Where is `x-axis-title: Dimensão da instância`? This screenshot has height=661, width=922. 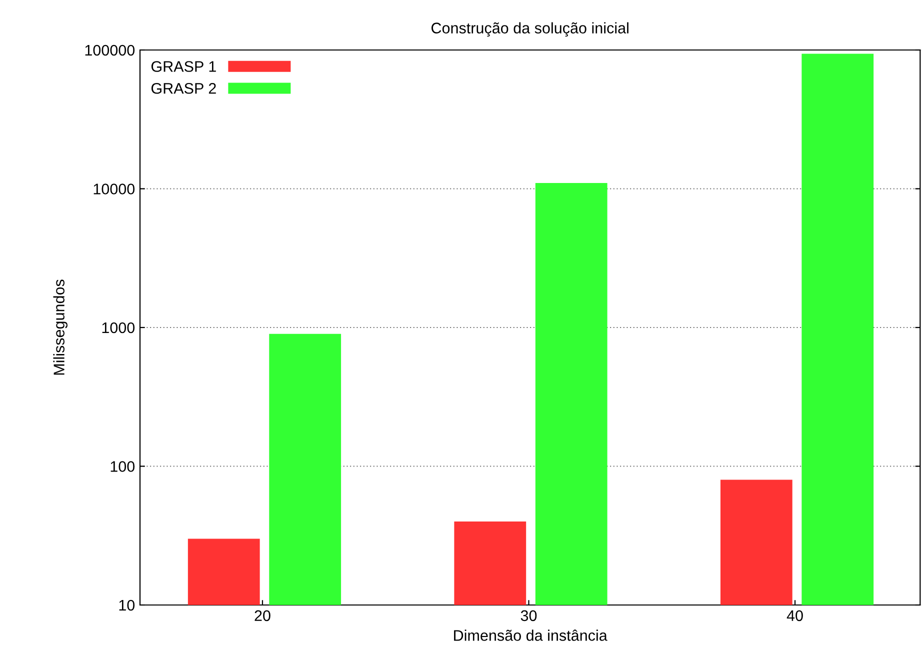 x-axis-title: Dimensão da instância is located at coordinates (531, 635).